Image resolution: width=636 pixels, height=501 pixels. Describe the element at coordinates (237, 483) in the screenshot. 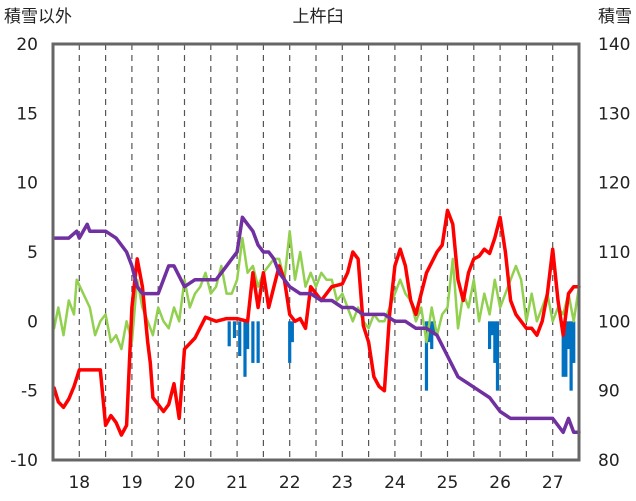

I see `x-tick-label: 21` at that location.